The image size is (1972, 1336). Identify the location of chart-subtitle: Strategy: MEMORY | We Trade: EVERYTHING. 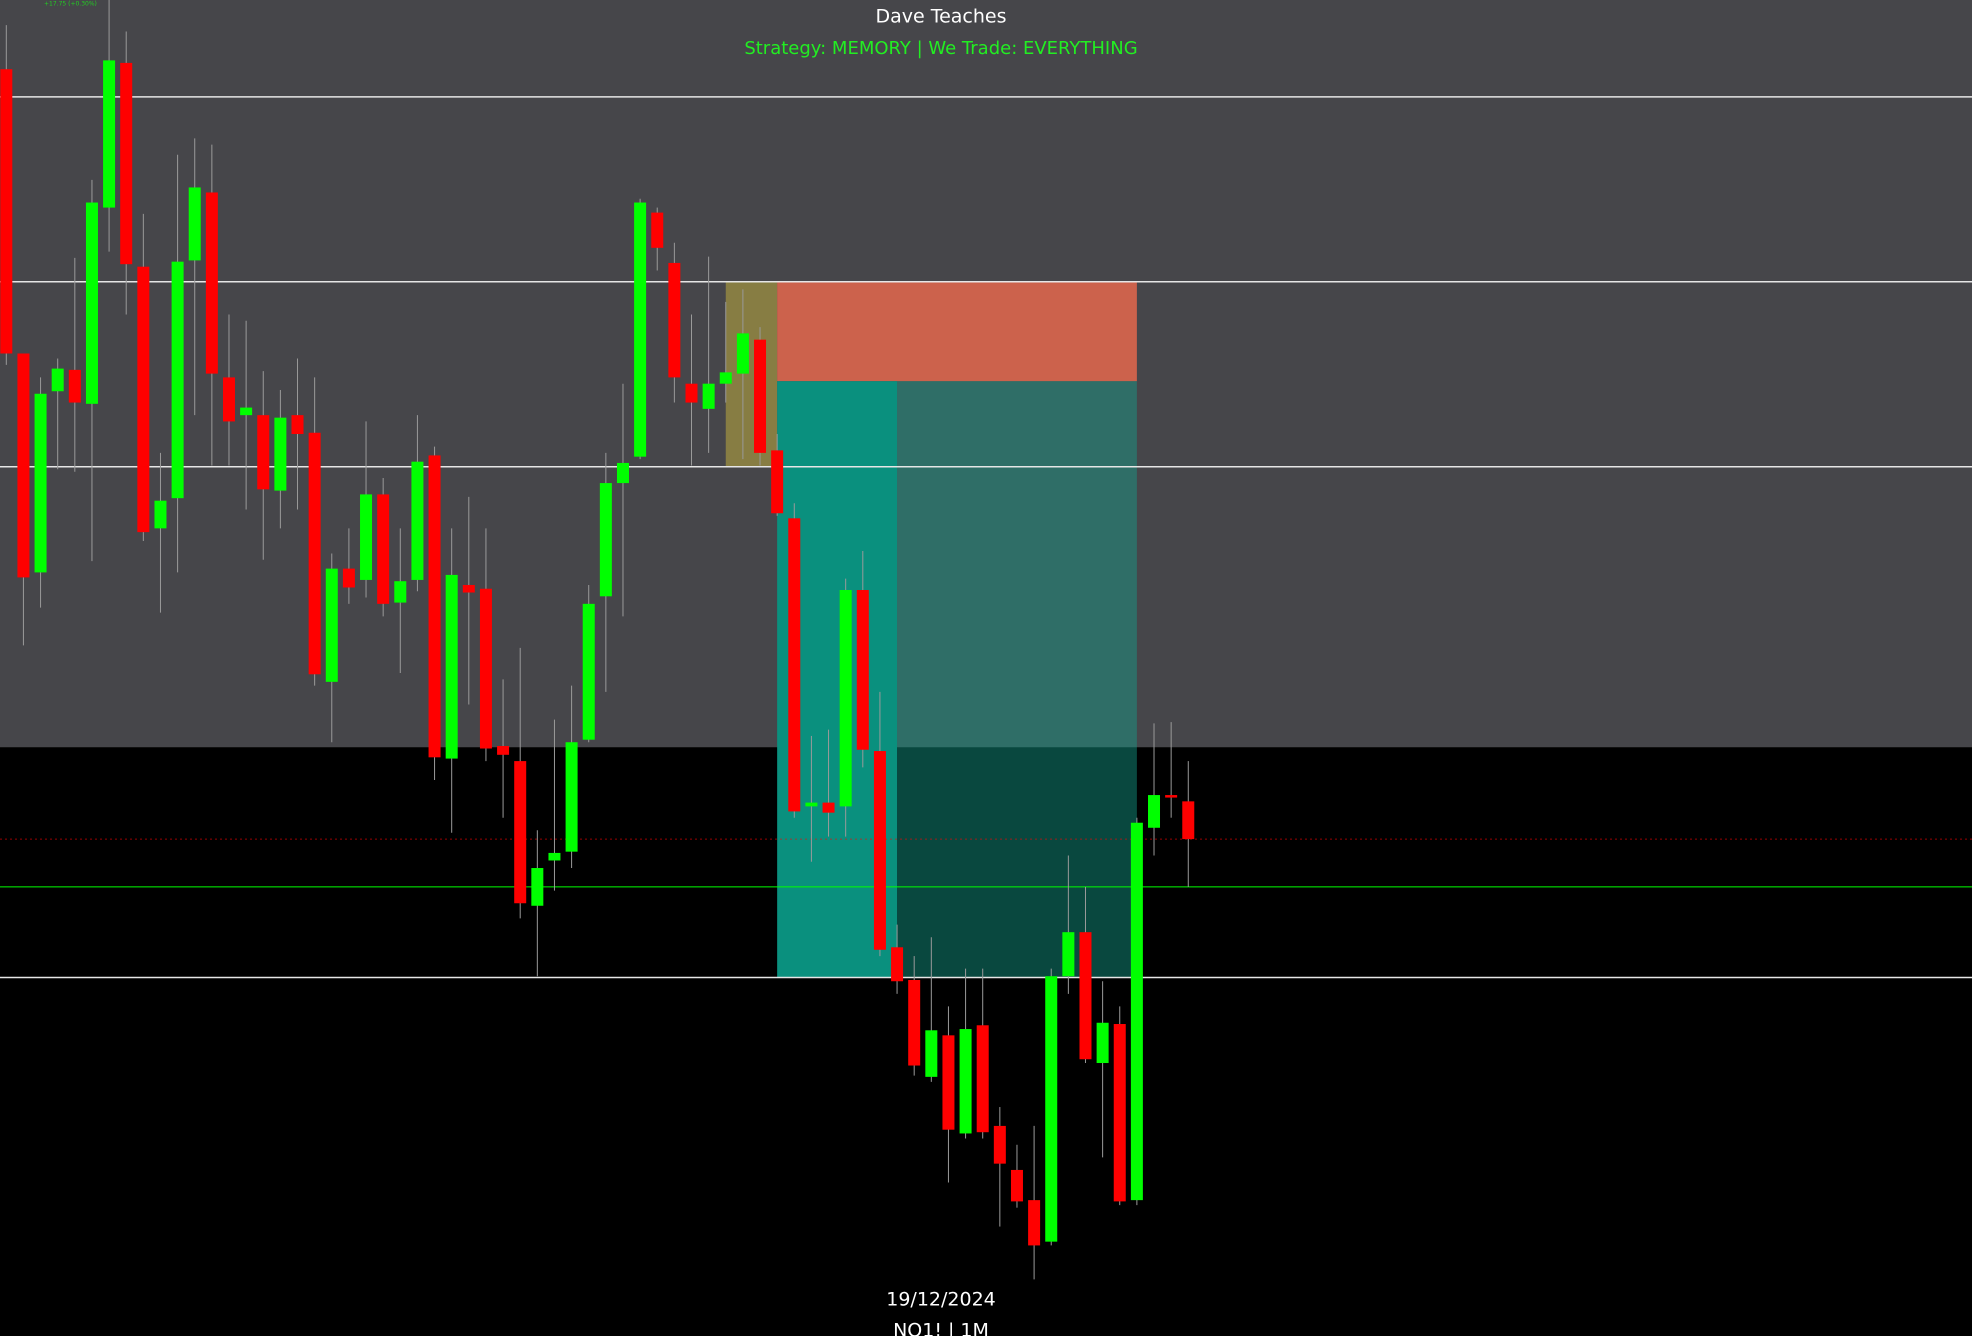
(940, 48).